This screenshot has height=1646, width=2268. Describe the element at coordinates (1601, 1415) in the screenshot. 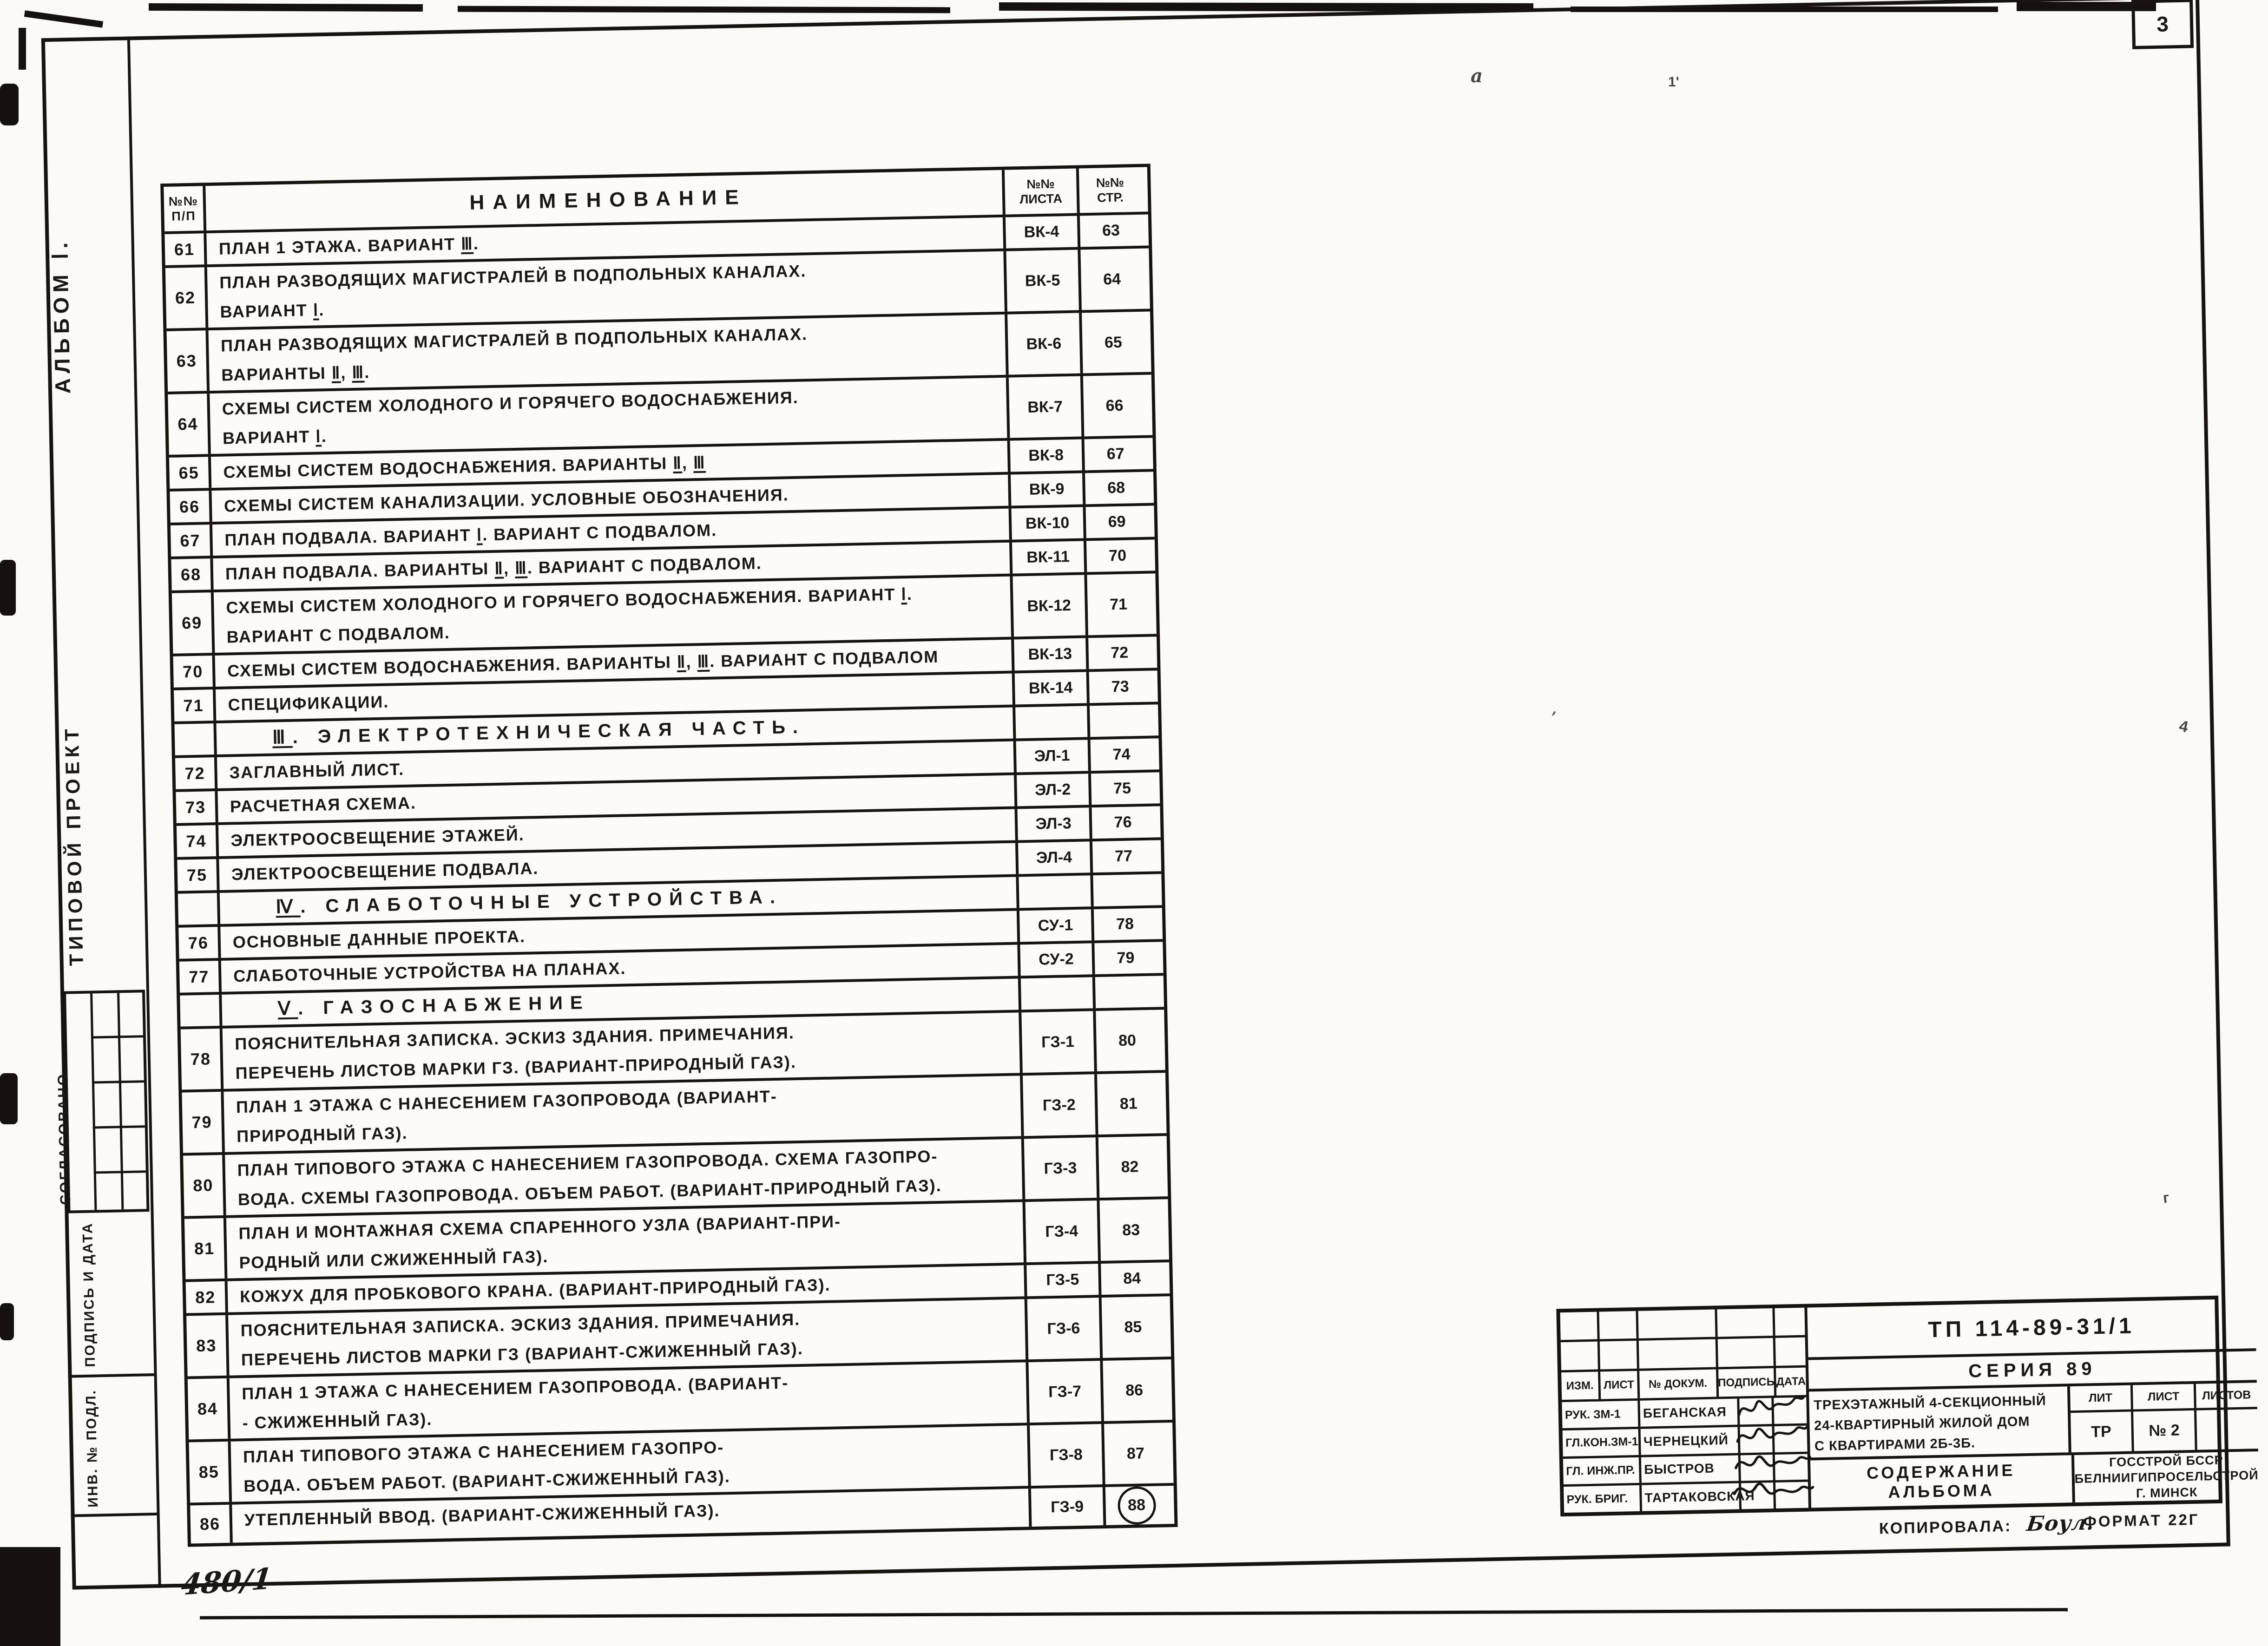

I see `signer-role: Рук. ЗМ-1` at that location.